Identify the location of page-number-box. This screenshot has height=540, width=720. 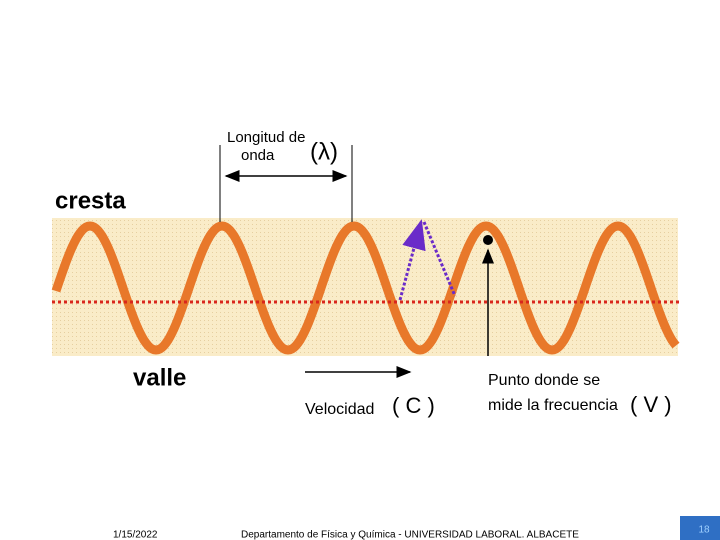
(700, 528).